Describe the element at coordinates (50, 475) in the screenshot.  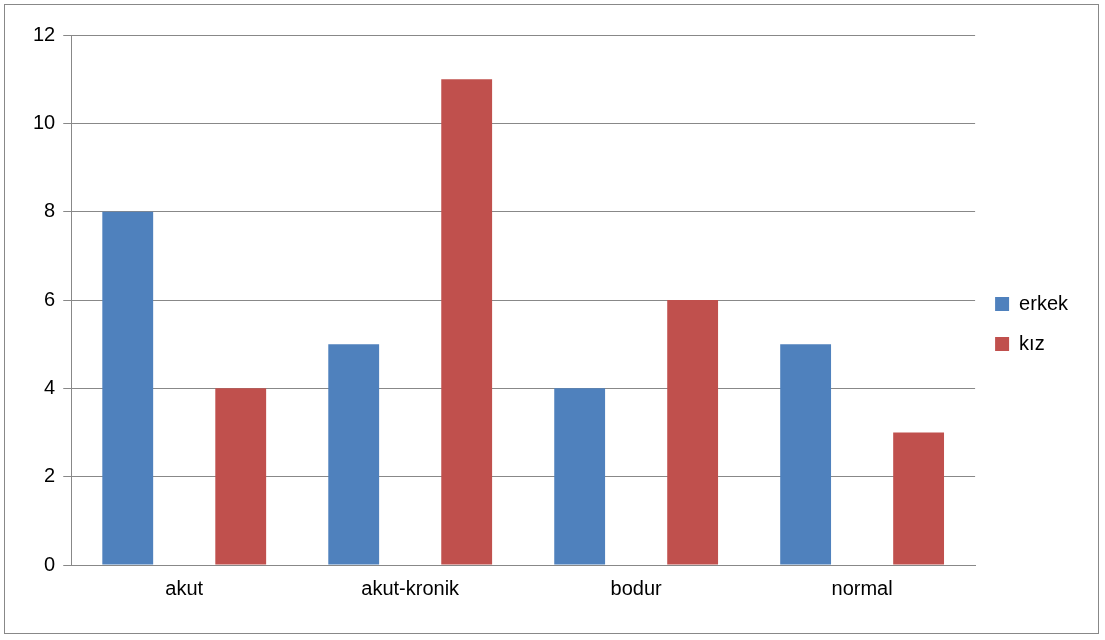
I see `y-tick-label: 2` at that location.